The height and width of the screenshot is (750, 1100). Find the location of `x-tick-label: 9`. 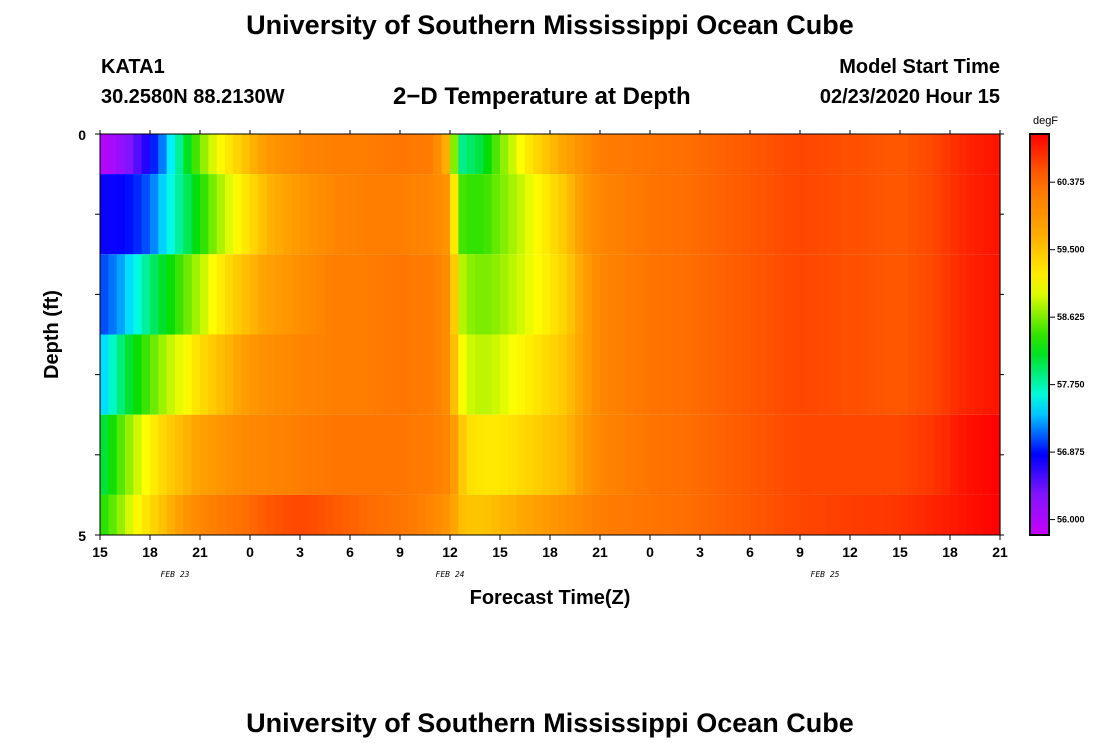

x-tick-label: 9 is located at coordinates (400, 552).